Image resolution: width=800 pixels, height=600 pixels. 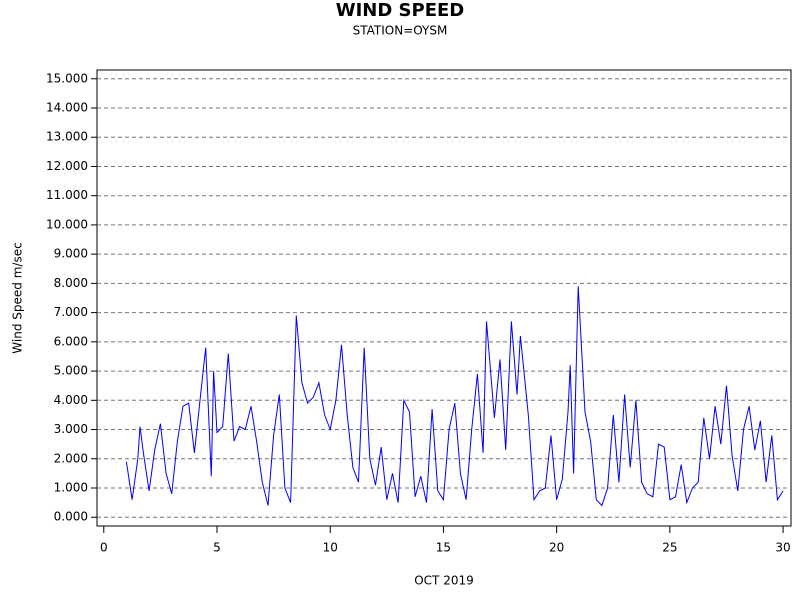 What do you see at coordinates (67, 78) in the screenshot?
I see `y-tick-label: 15.000` at bounding box center [67, 78].